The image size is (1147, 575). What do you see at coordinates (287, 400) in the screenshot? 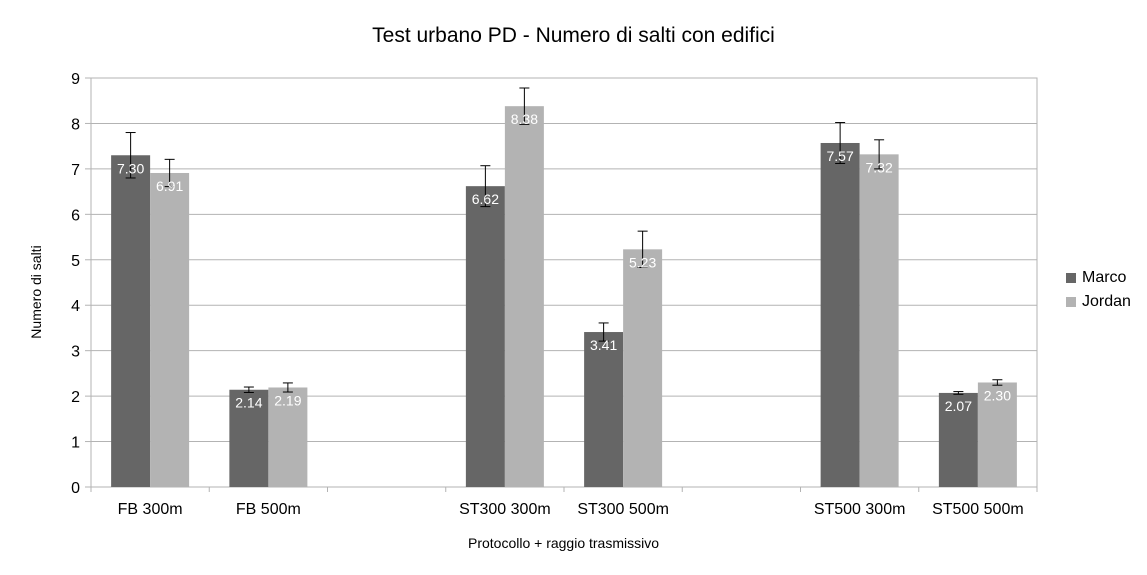
I see `data-label: 2.19` at bounding box center [287, 400].